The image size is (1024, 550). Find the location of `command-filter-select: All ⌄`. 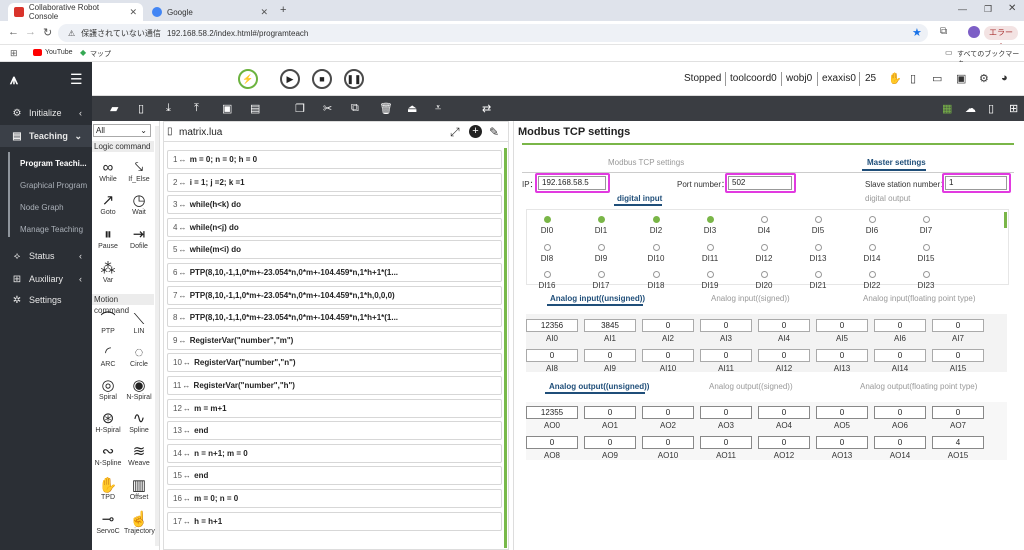

command-filter-select: All ⌄ is located at coordinates (122, 130).